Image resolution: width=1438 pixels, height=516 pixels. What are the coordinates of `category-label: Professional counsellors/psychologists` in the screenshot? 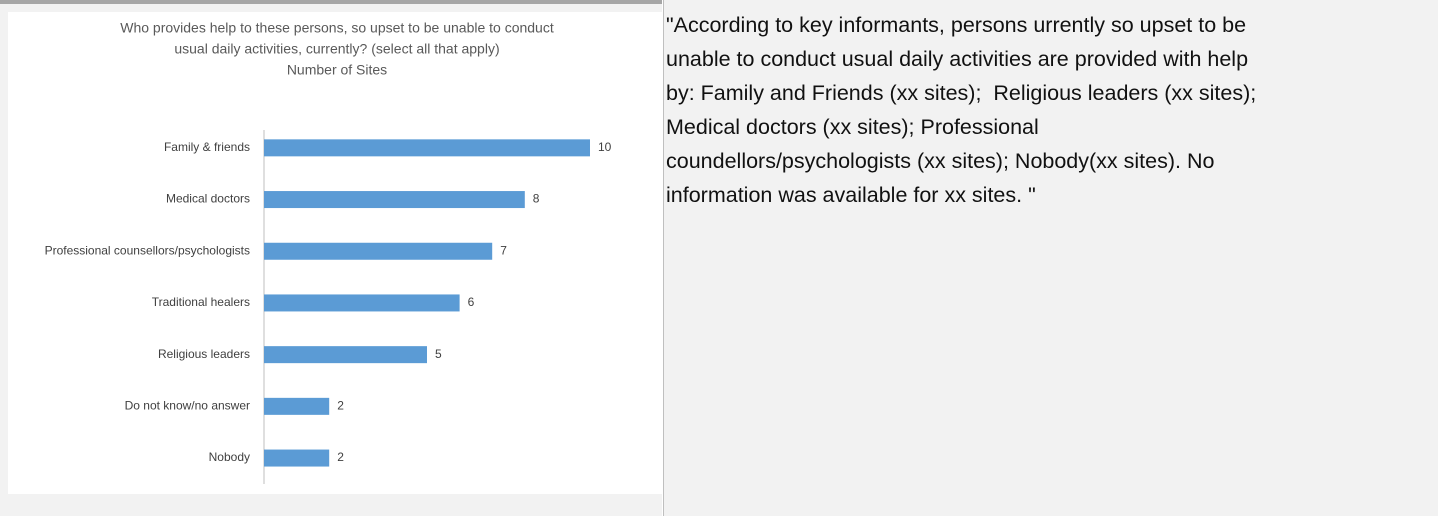 It's located at (147, 250).